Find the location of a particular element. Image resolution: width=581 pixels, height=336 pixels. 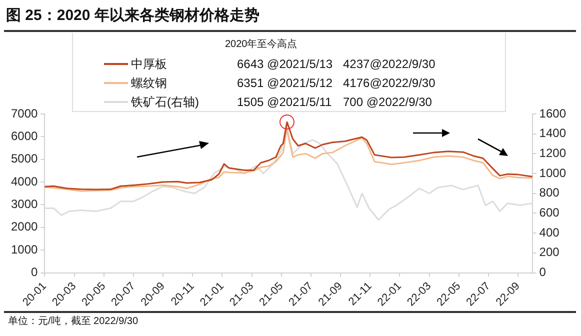

text: 单位：元/吨，截至 2022/9/30 is located at coordinates (73, 321).